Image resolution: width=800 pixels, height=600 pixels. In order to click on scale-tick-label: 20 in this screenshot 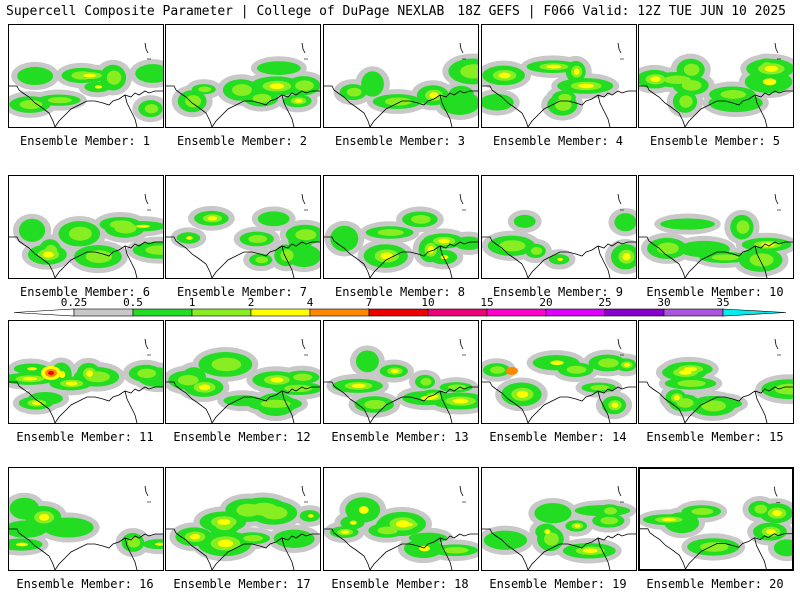, I will do `click(546, 302)`.